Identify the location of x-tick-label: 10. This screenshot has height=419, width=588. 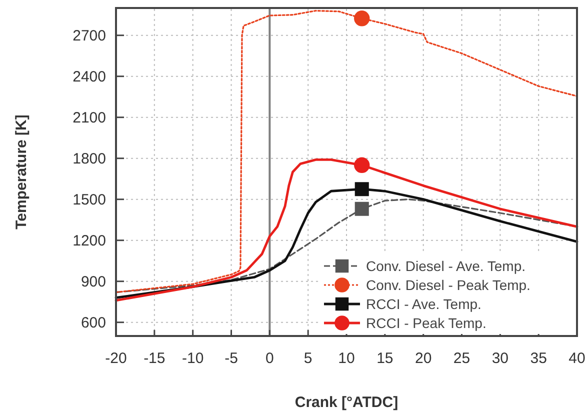
(346, 358).